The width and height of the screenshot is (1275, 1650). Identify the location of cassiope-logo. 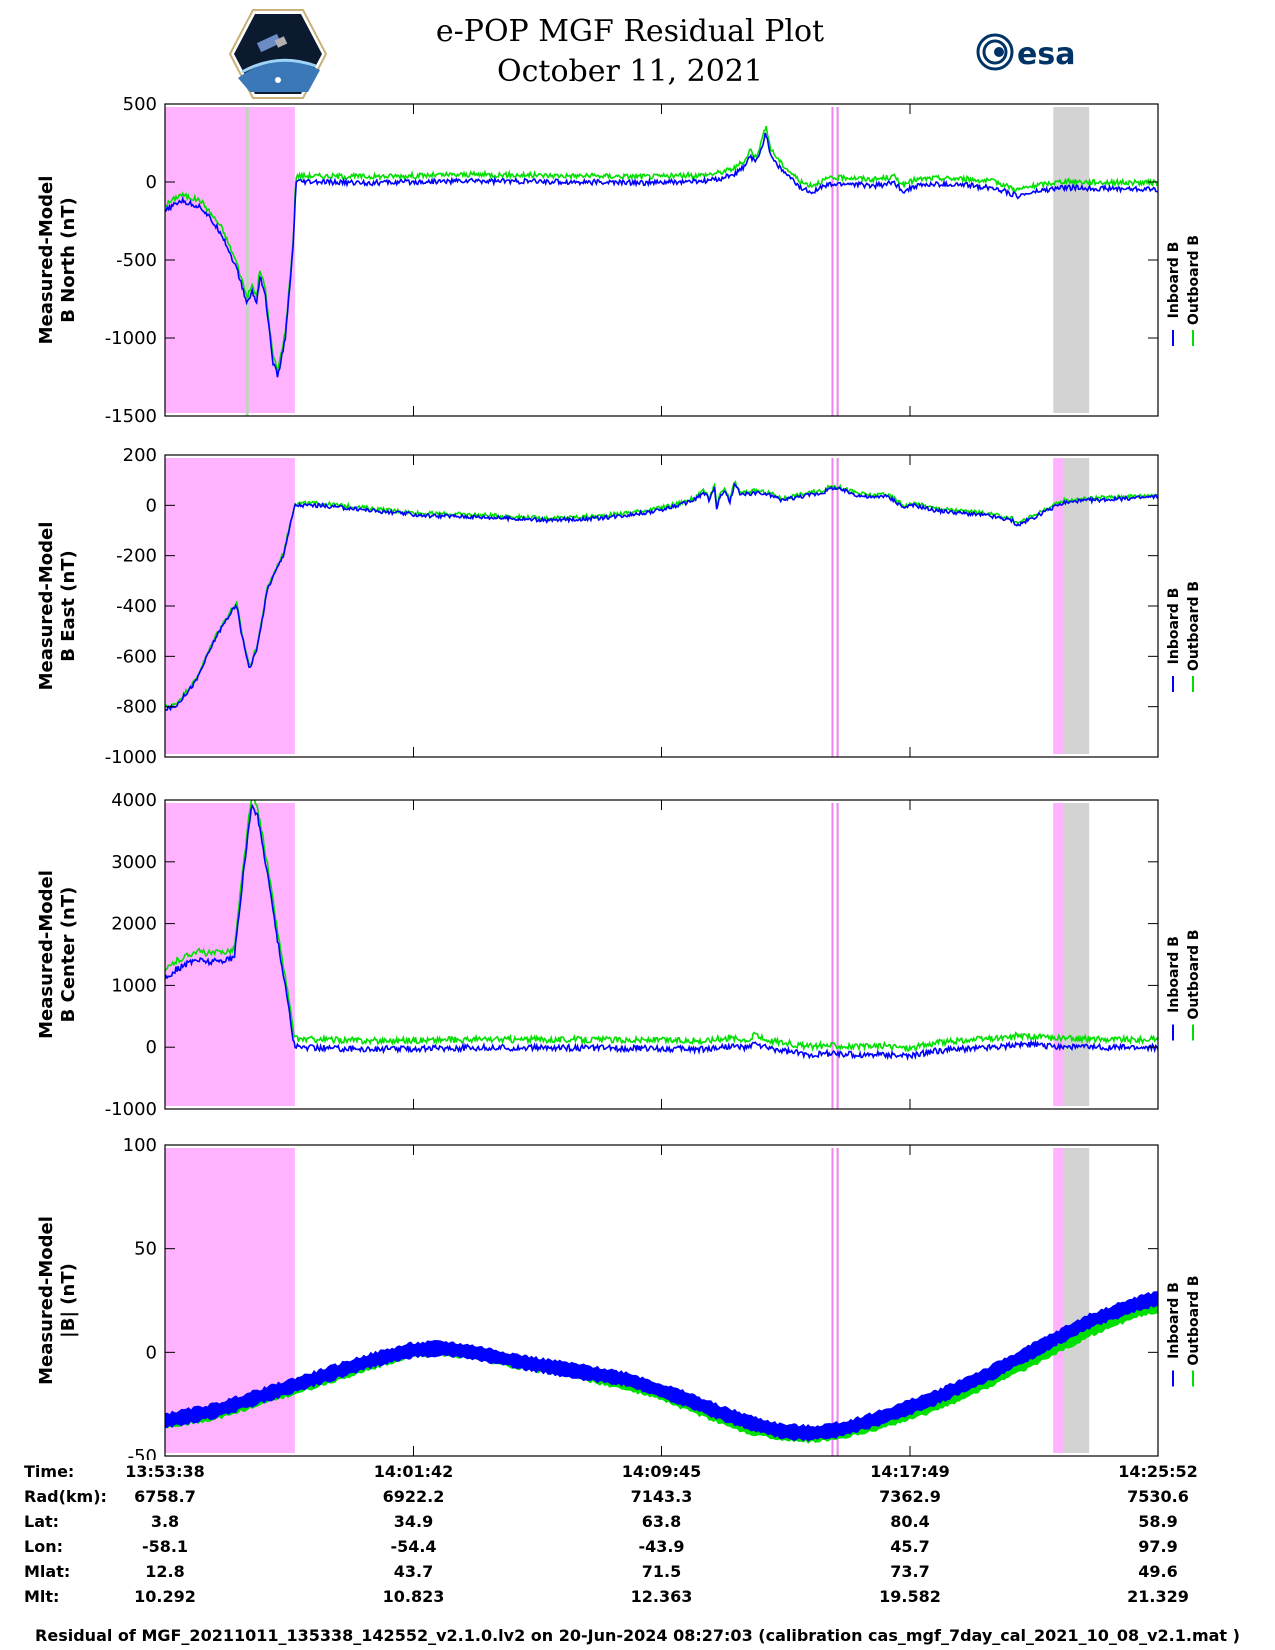
(278, 54).